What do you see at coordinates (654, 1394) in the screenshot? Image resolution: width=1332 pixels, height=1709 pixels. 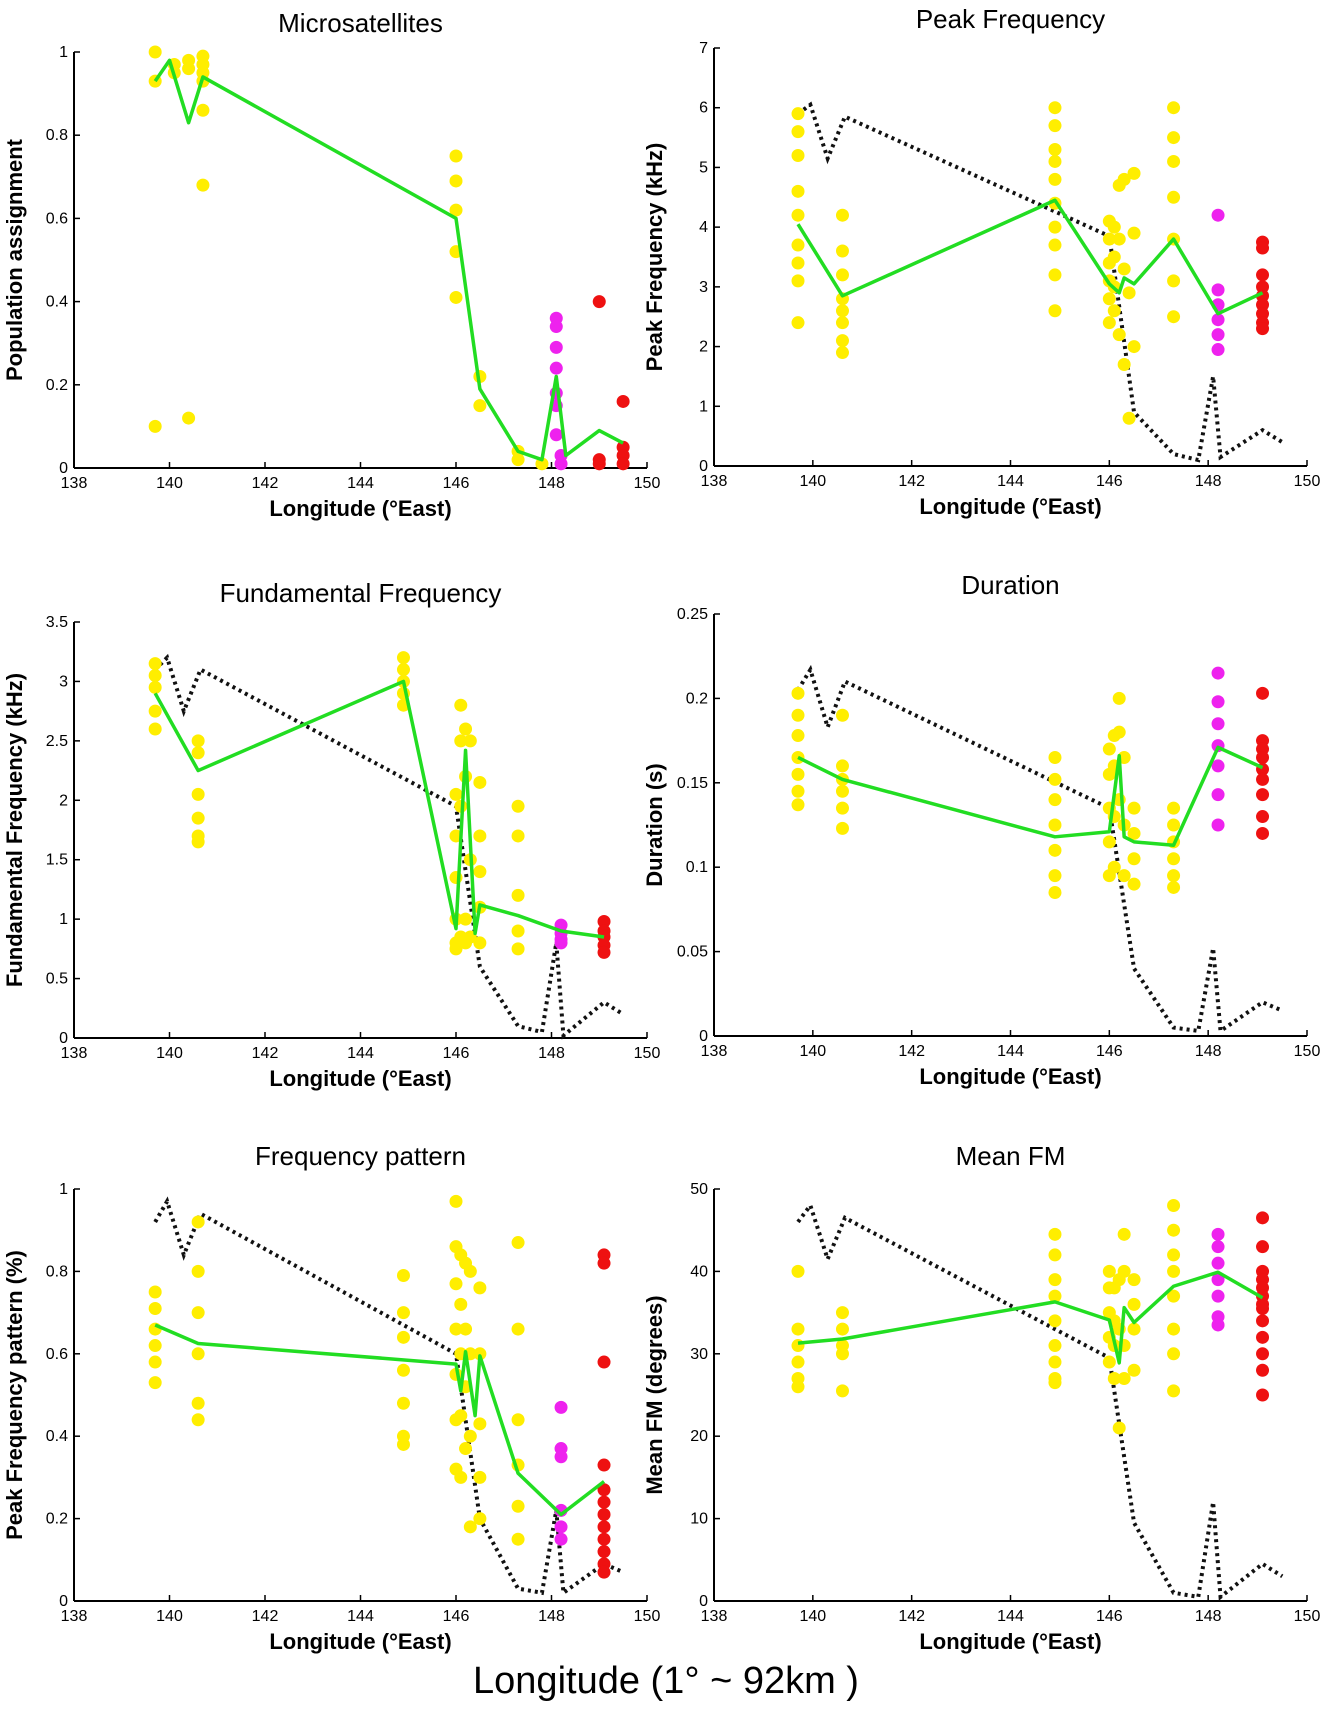 I see `y-axis-label: Mean FM (degrees)` at bounding box center [654, 1394].